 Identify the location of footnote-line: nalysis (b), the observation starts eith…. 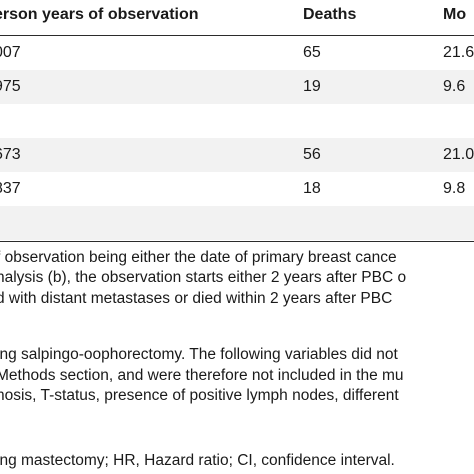
(203, 277).